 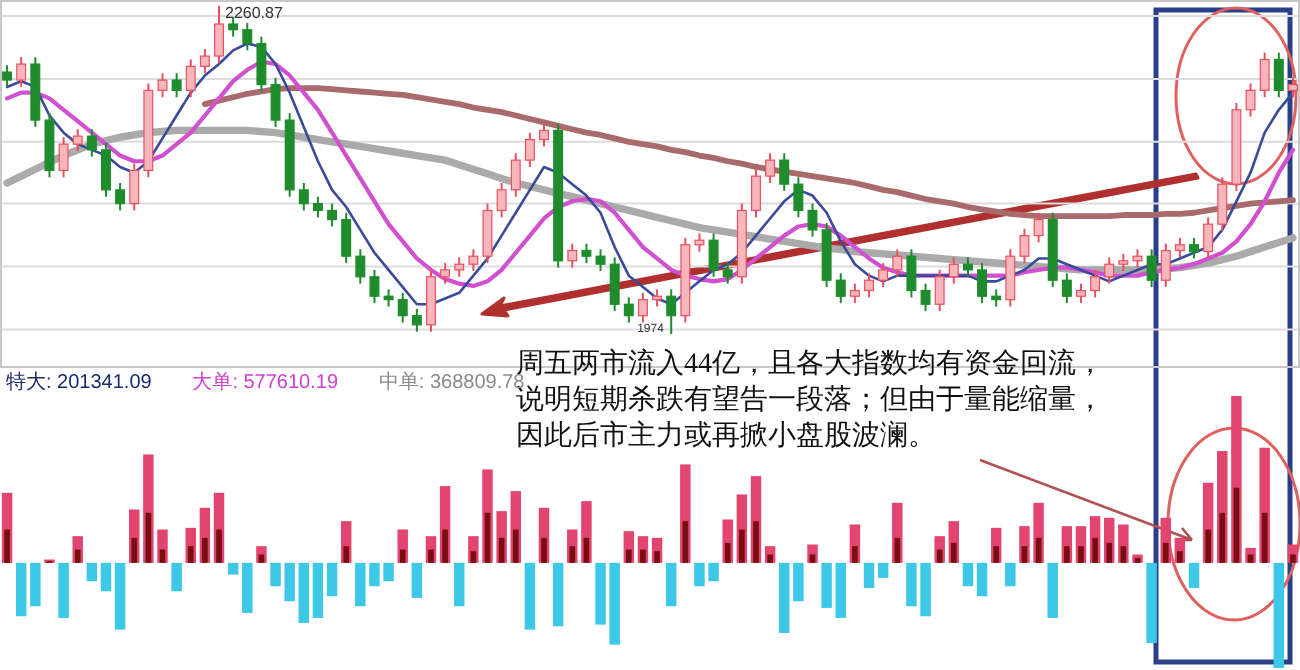 I want to click on annotation: 2260.87, so click(x=254, y=12).